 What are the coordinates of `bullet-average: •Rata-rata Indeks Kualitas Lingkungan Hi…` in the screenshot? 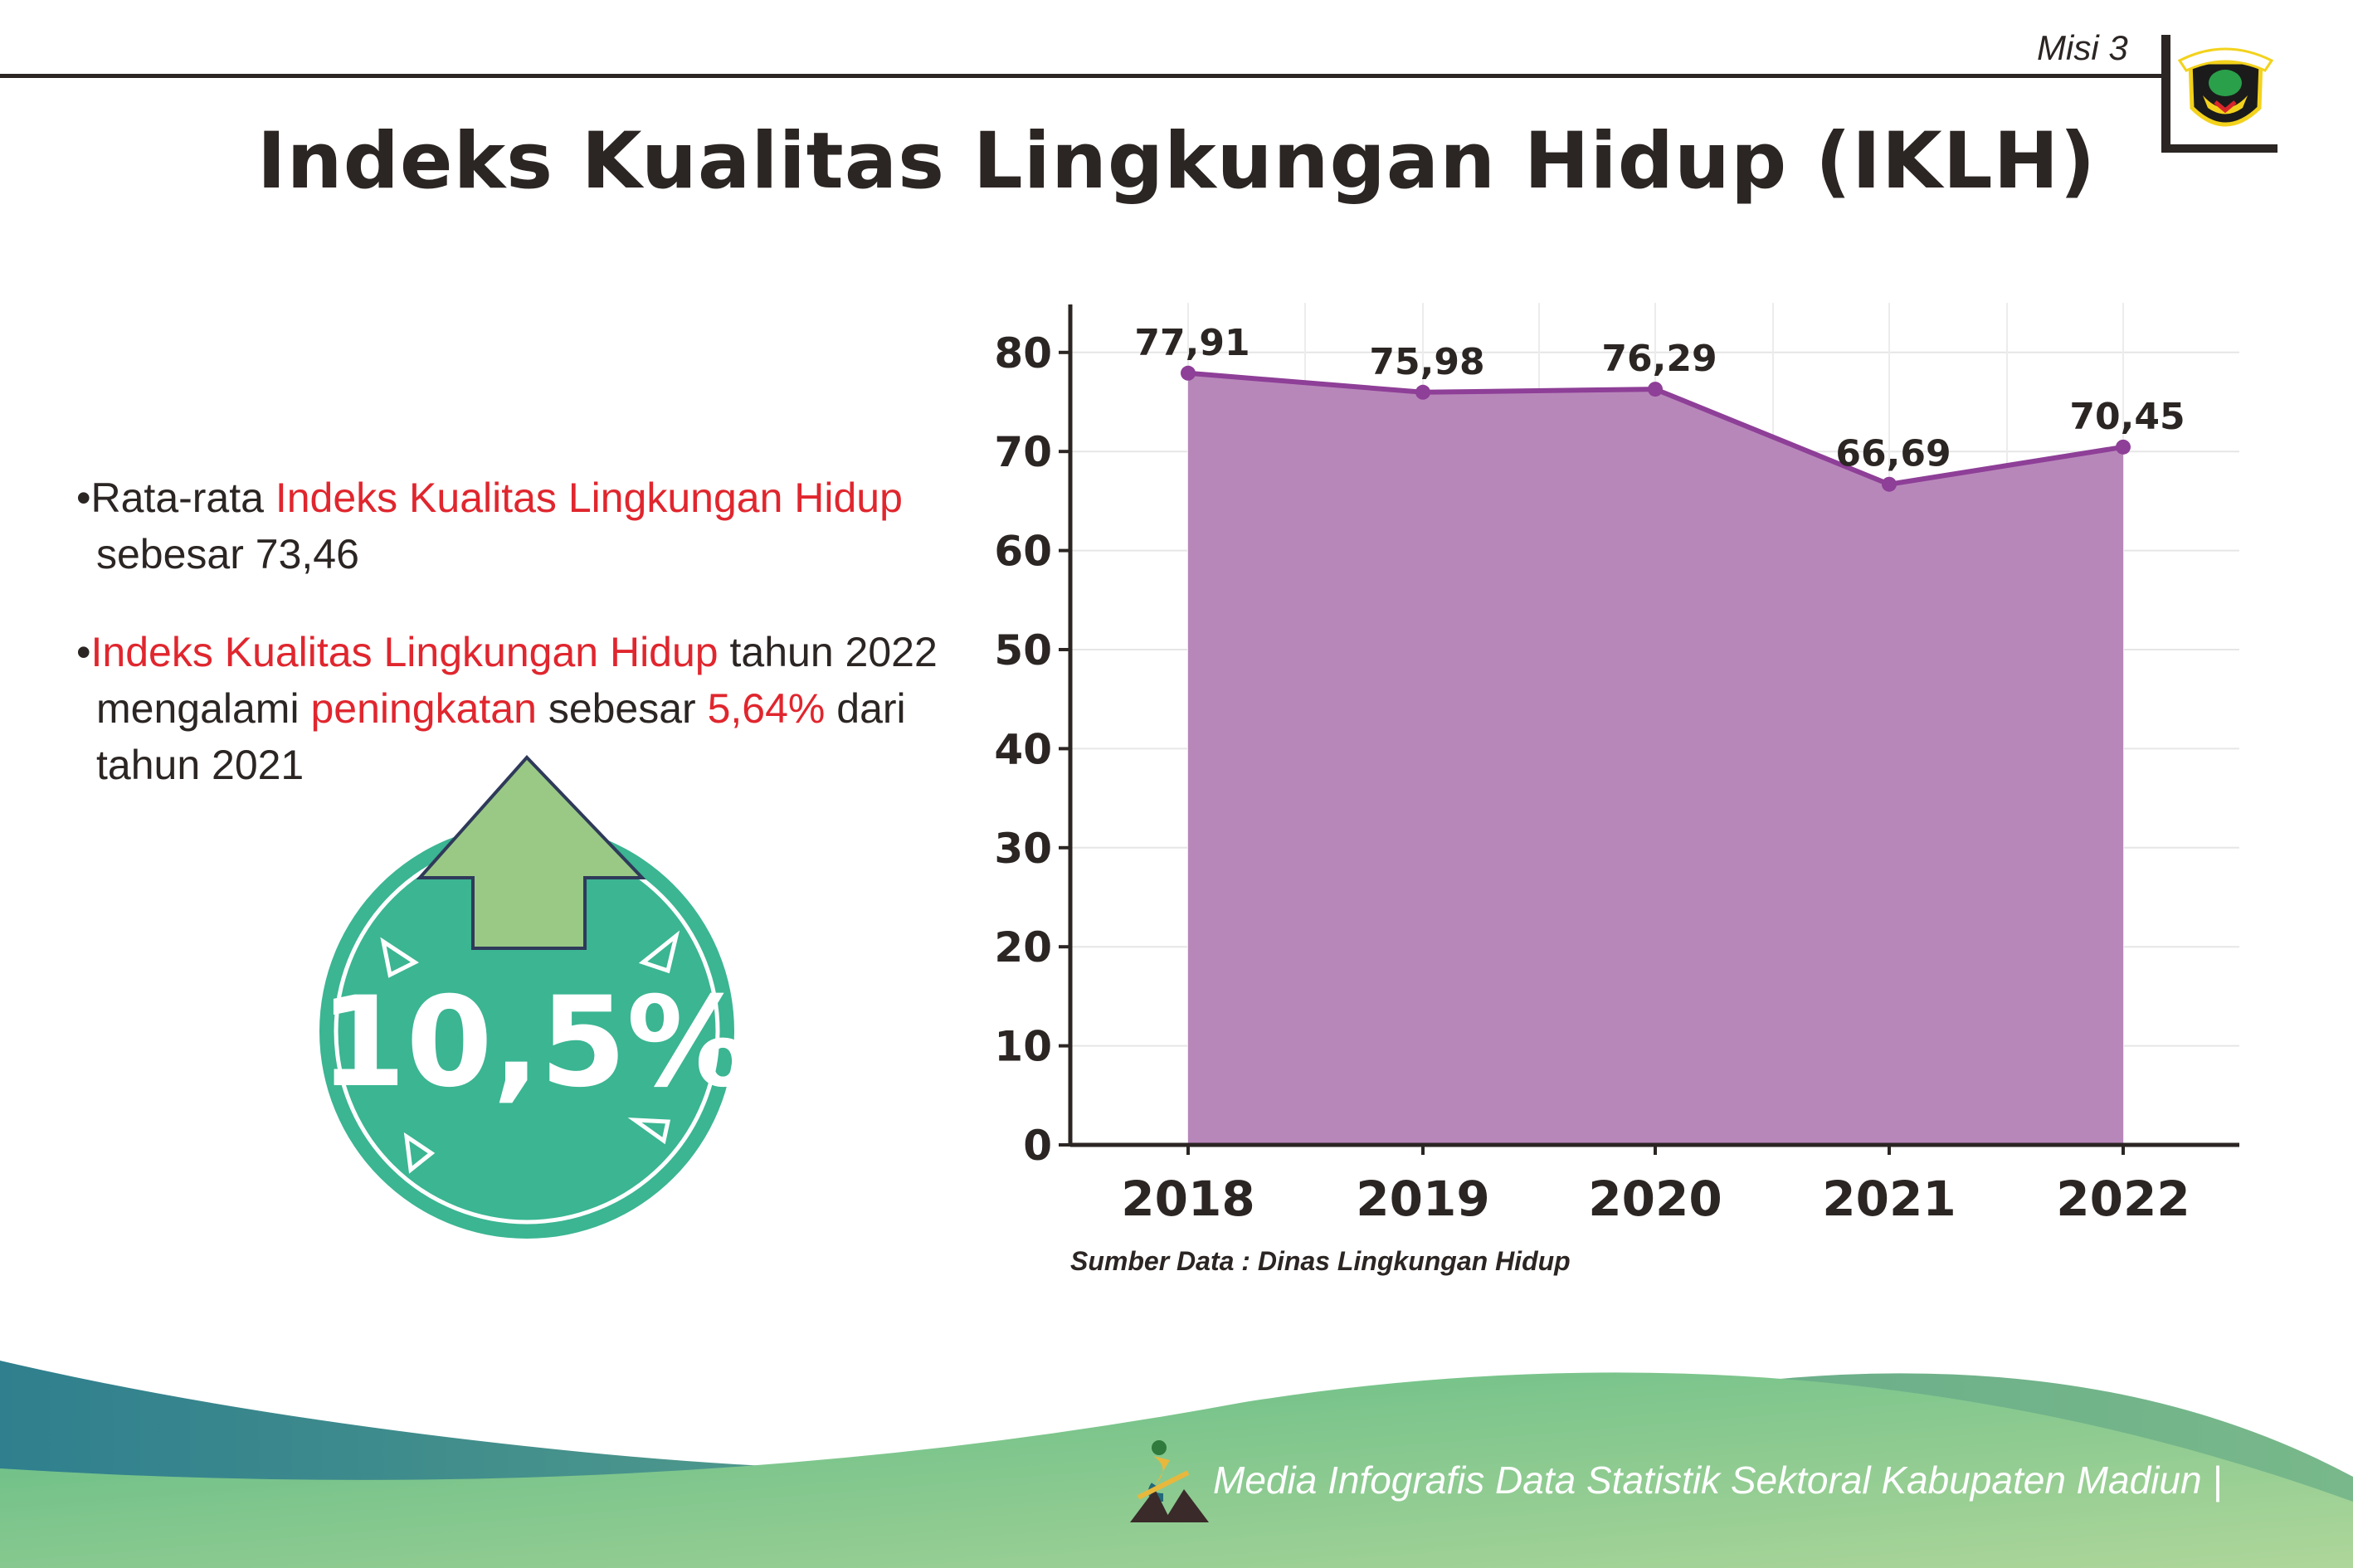 It's located at (489, 526).